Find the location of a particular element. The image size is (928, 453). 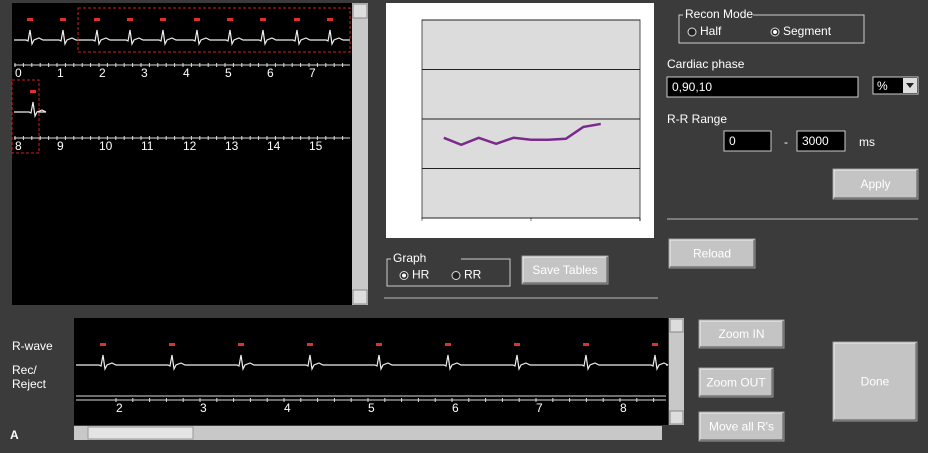

legend-rec: Rec/ is located at coordinates (24, 370).